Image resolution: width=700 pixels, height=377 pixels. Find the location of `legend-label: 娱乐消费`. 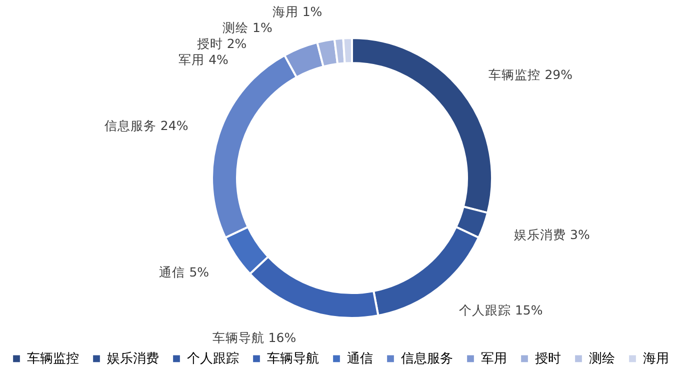

legend-label: 娱乐消费 is located at coordinates (133, 359).